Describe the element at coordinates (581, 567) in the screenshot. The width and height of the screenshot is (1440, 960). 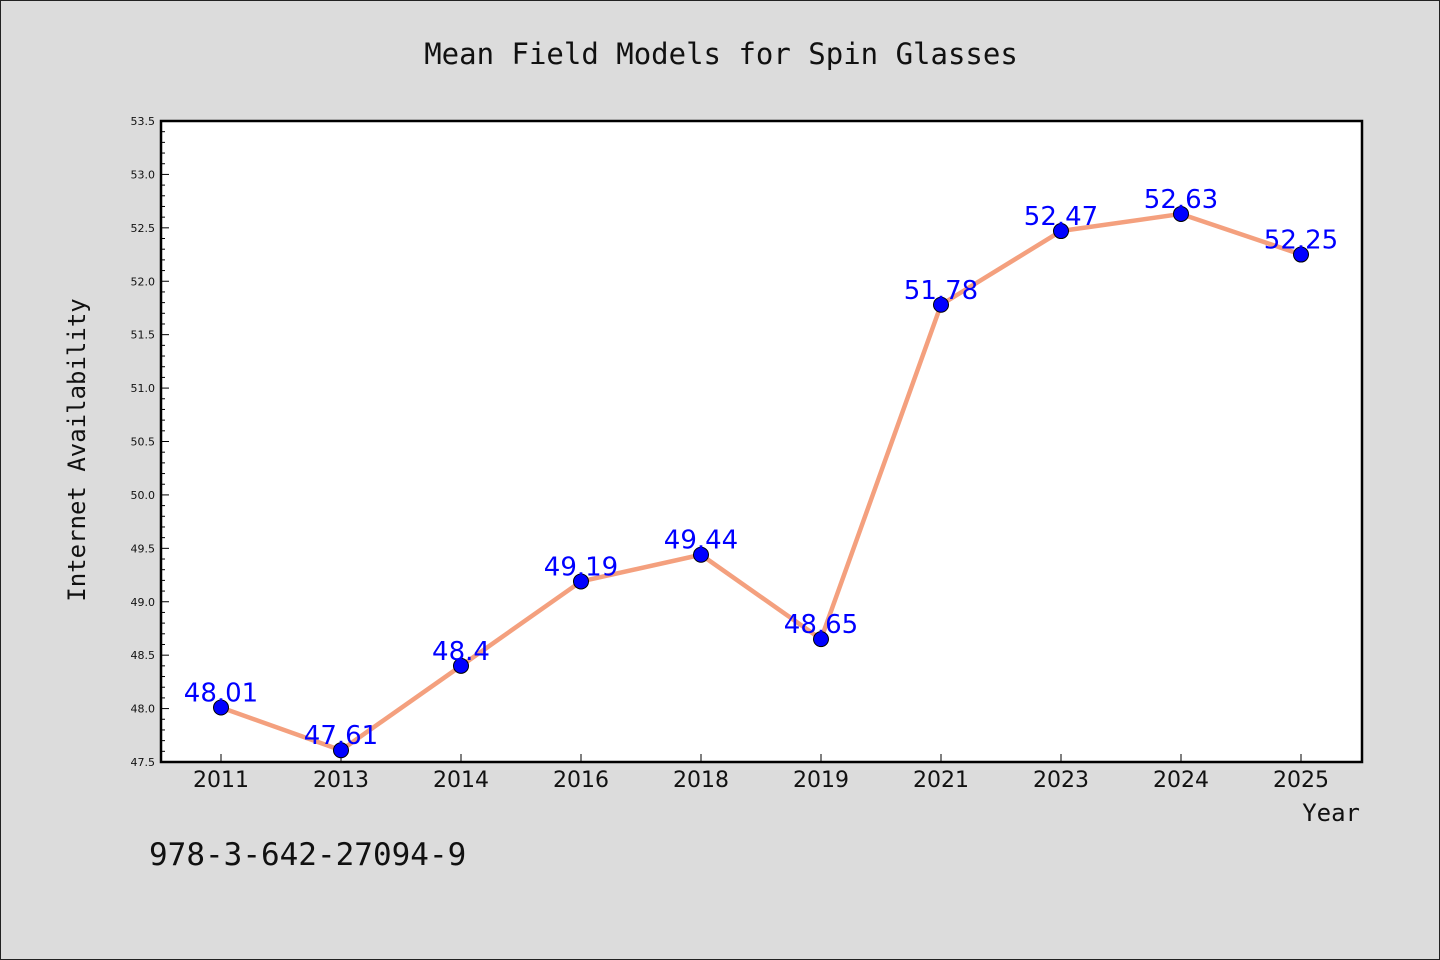
I see `data-label: 49.19` at that location.